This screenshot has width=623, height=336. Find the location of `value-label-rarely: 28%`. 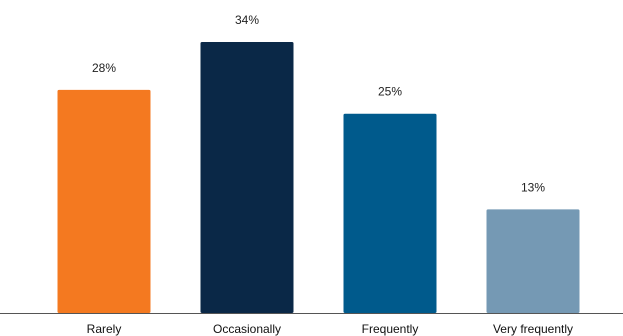

value-label-rarely: 28% is located at coordinates (104, 68).